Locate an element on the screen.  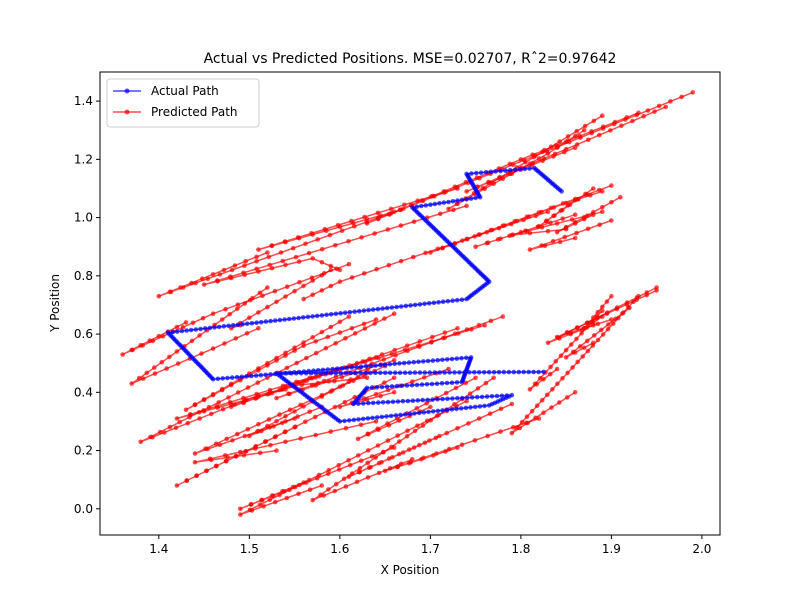
y-axis-label: Y Position is located at coordinates (55, 303).